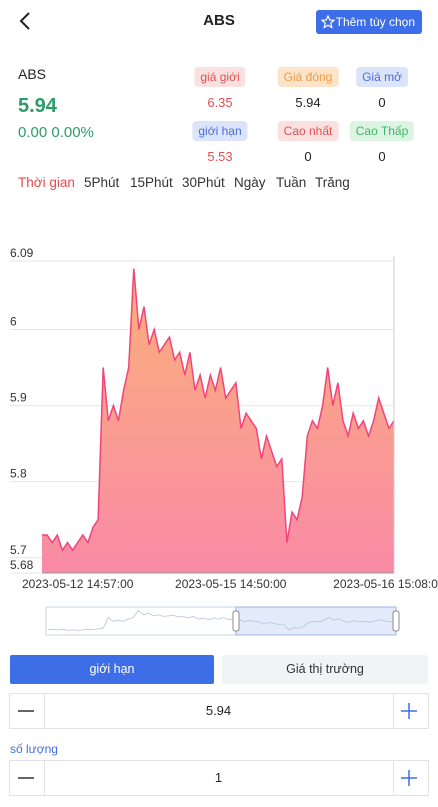 The image size is (438, 807). What do you see at coordinates (151, 182) in the screenshot?
I see `period-tab: 15Phút` at bounding box center [151, 182].